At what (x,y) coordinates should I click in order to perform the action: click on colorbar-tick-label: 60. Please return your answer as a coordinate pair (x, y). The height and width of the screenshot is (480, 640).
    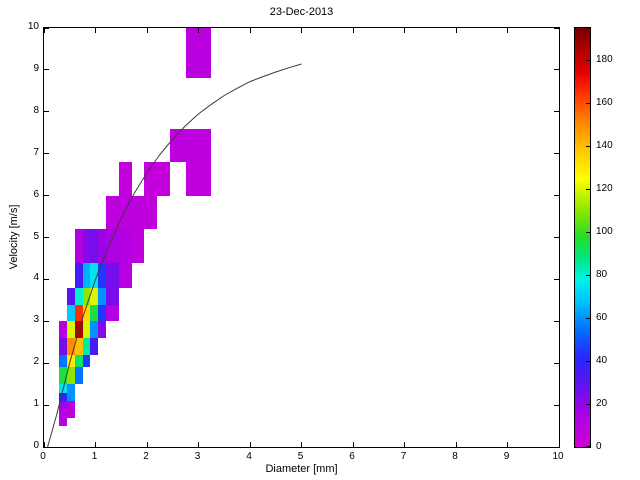
    Looking at the image, I should click on (602, 318).